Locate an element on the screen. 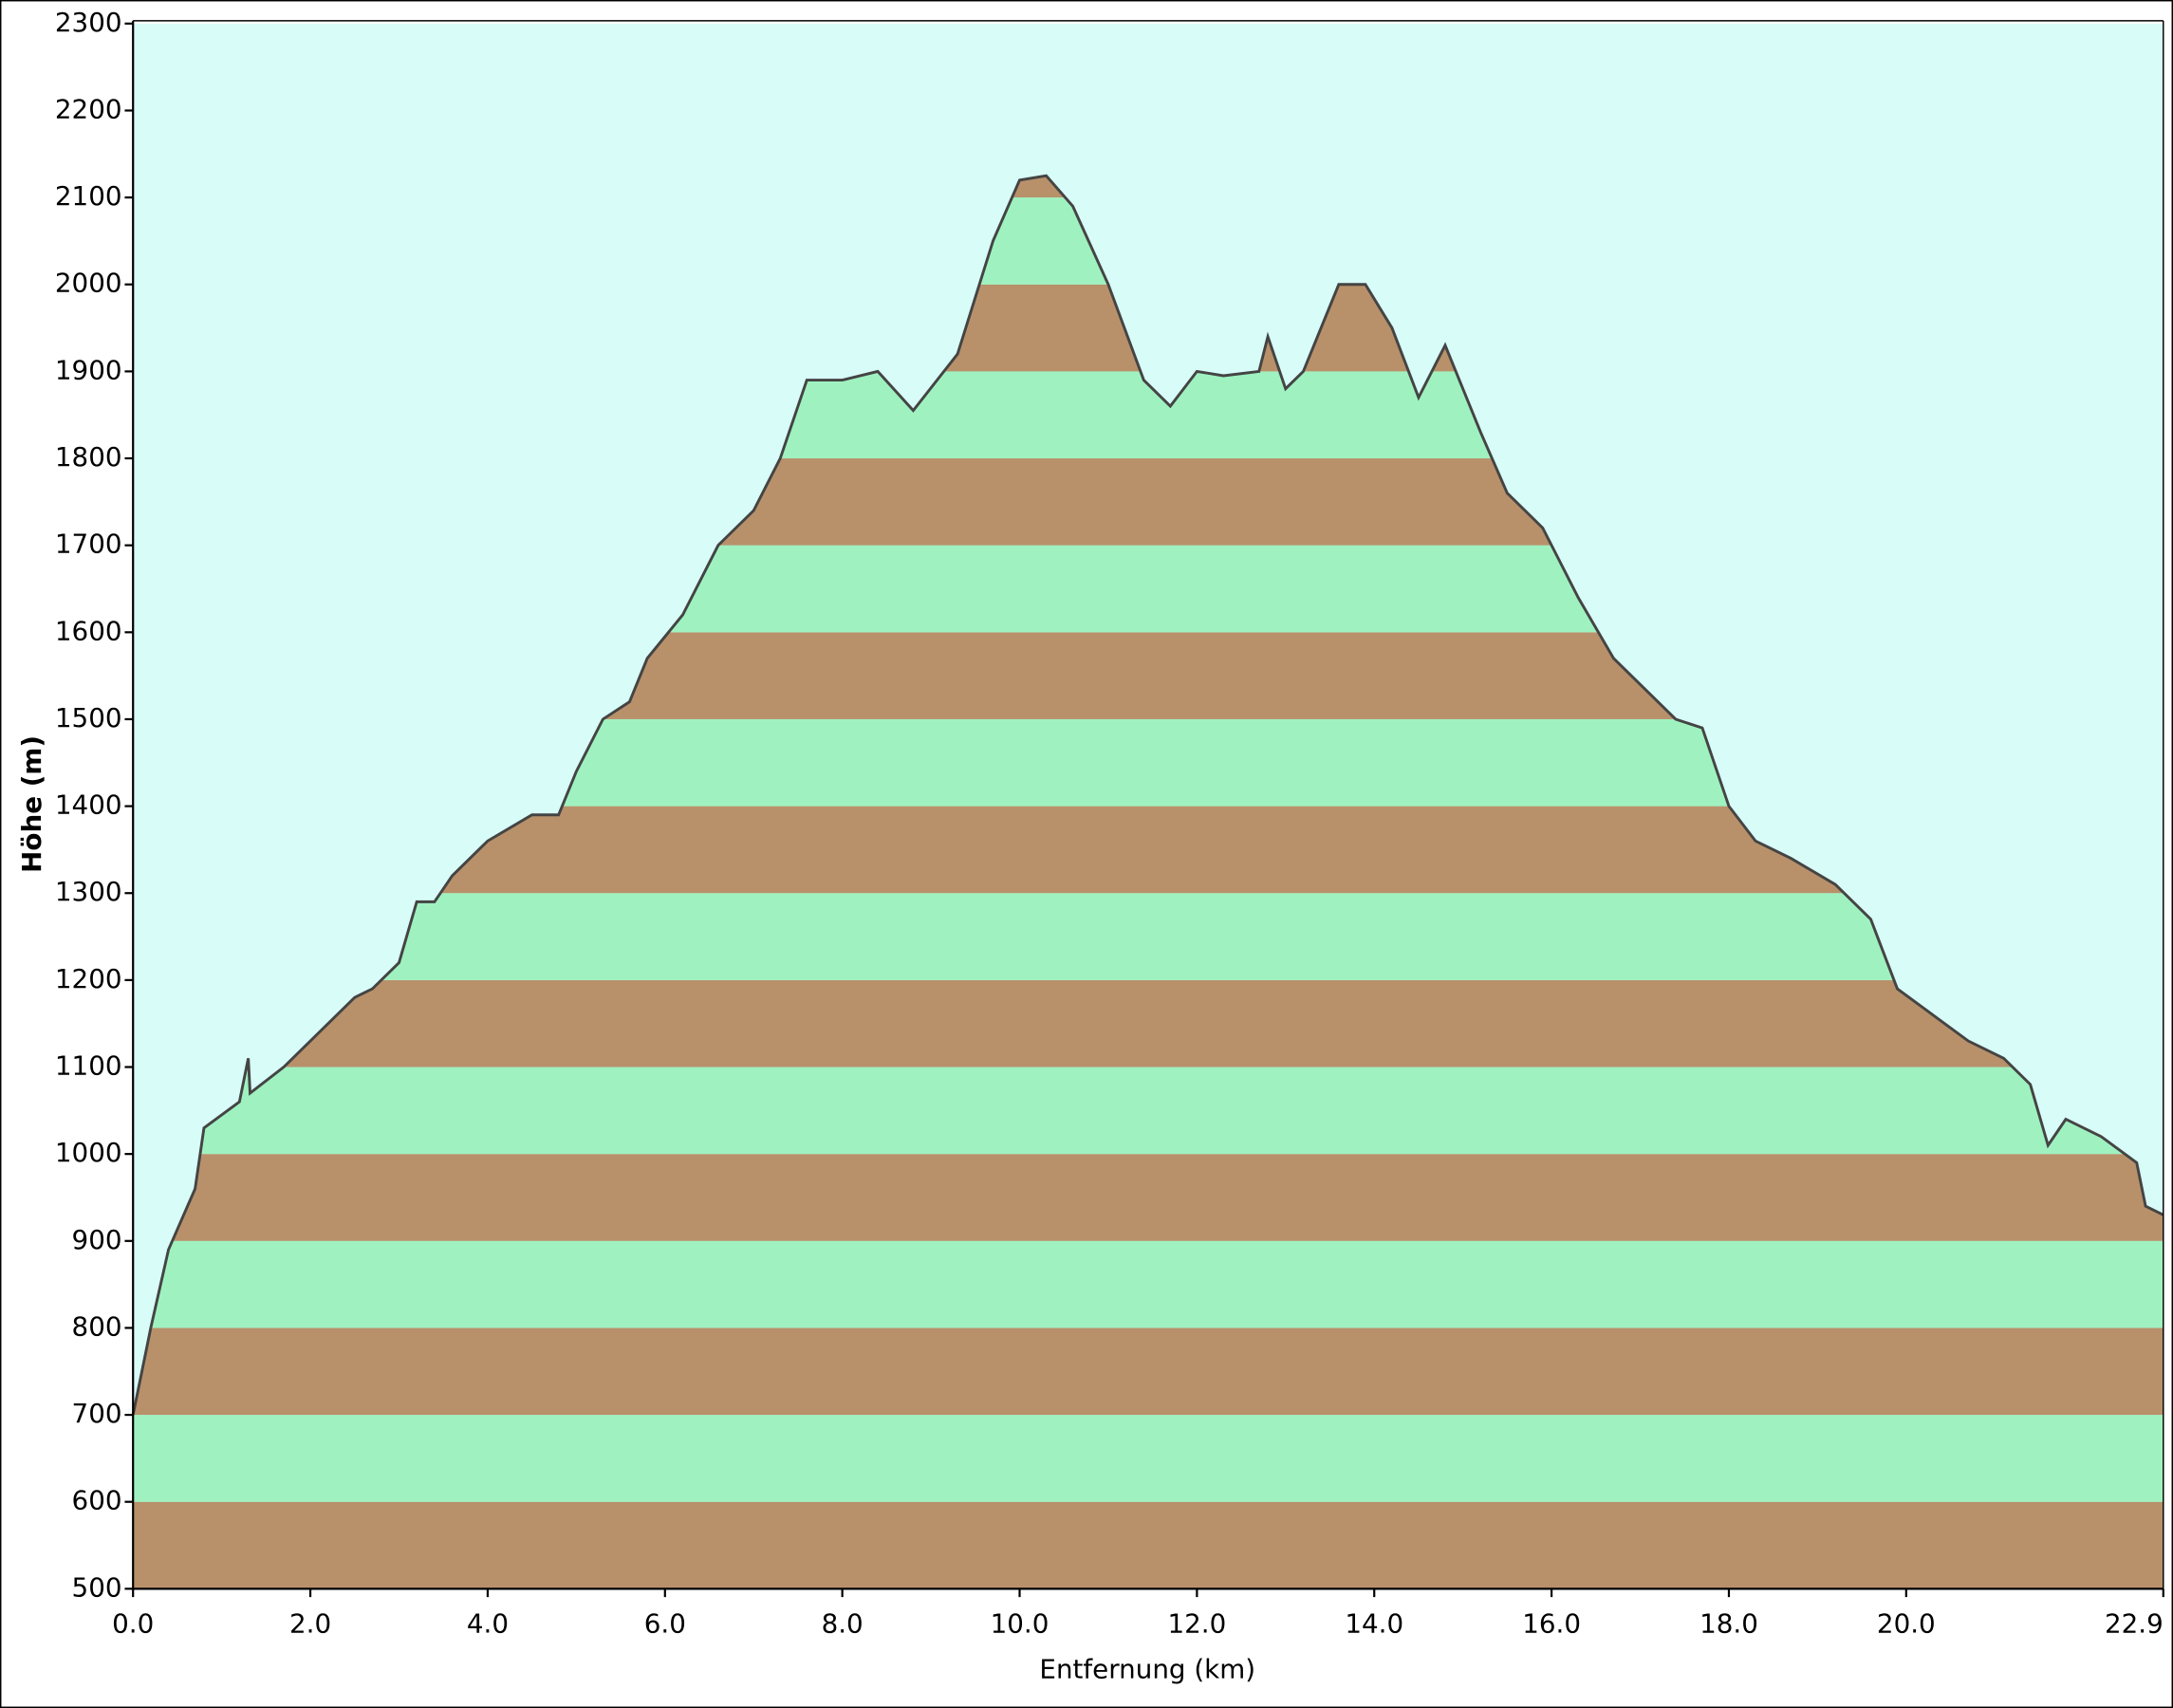 This screenshot has height=1708, width=2173. x-axis-title: Entfernung (km) is located at coordinates (1147, 1670).